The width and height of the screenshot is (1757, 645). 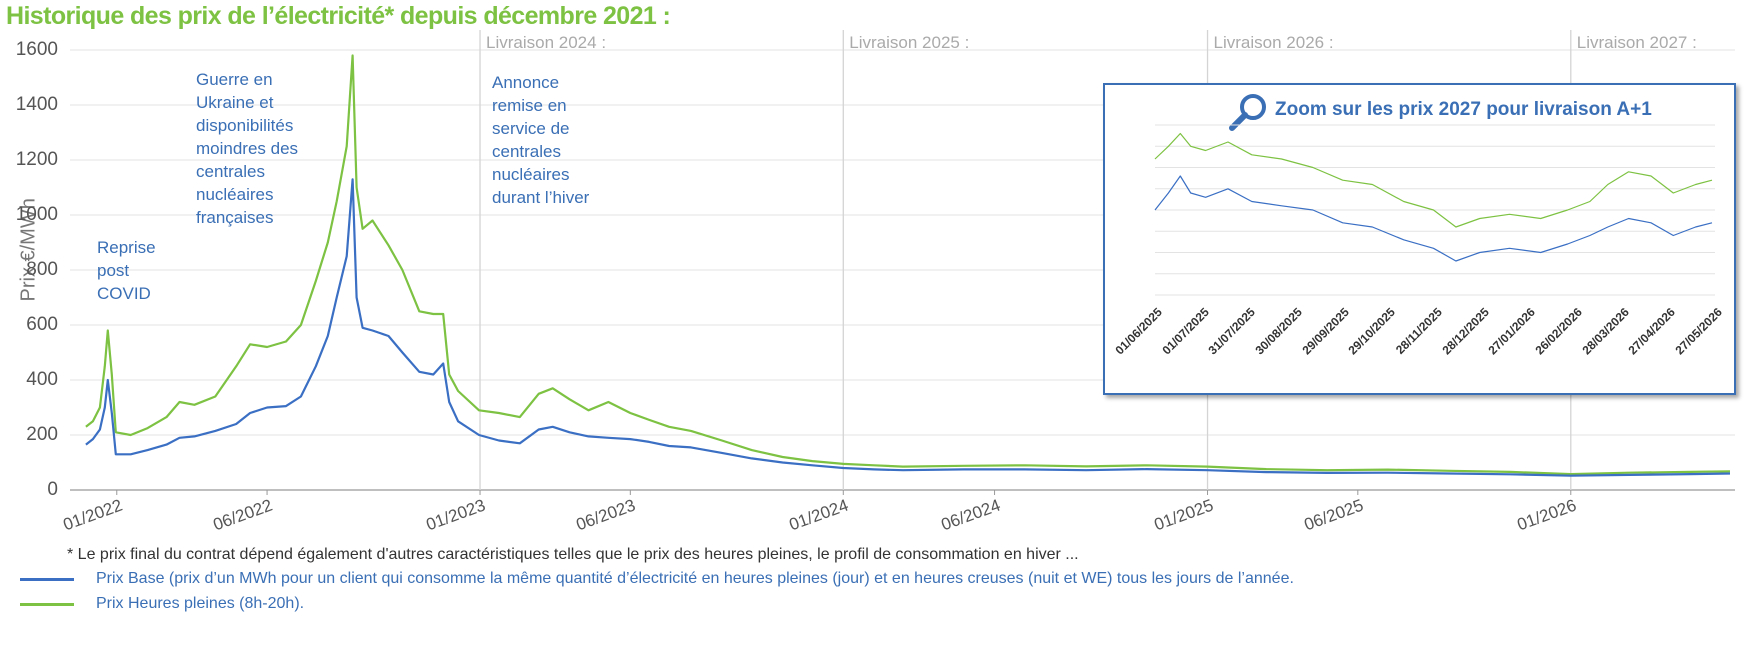 What do you see at coordinates (529, 105) in the screenshot?
I see `annotation-line: remise en` at bounding box center [529, 105].